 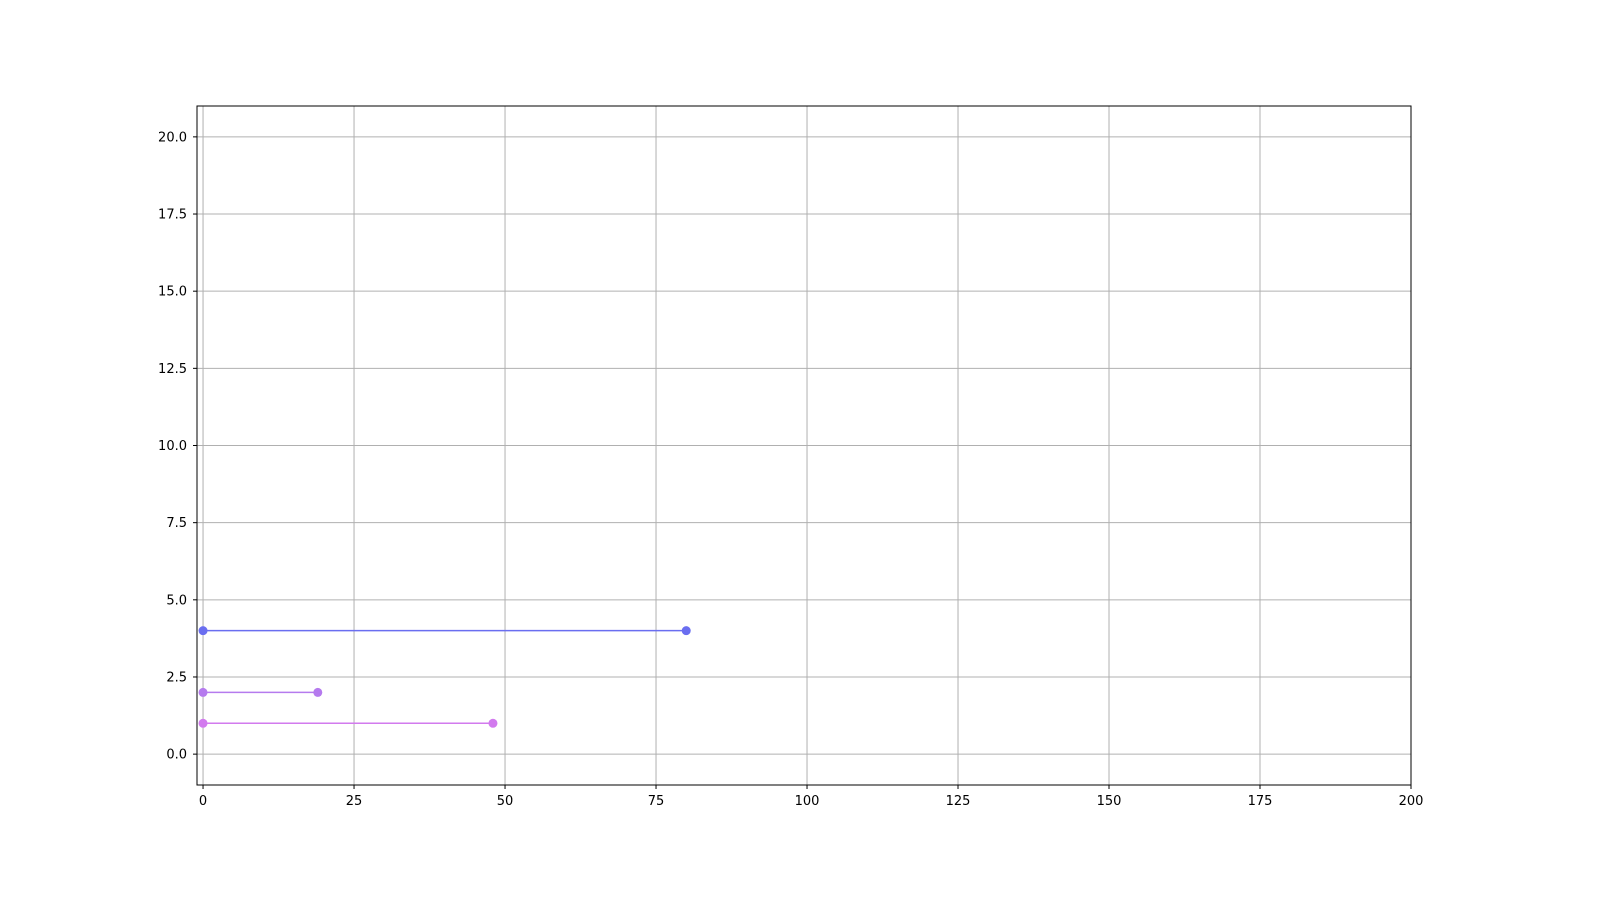 I want to click on y-tick-label: 15.0, so click(x=172, y=292).